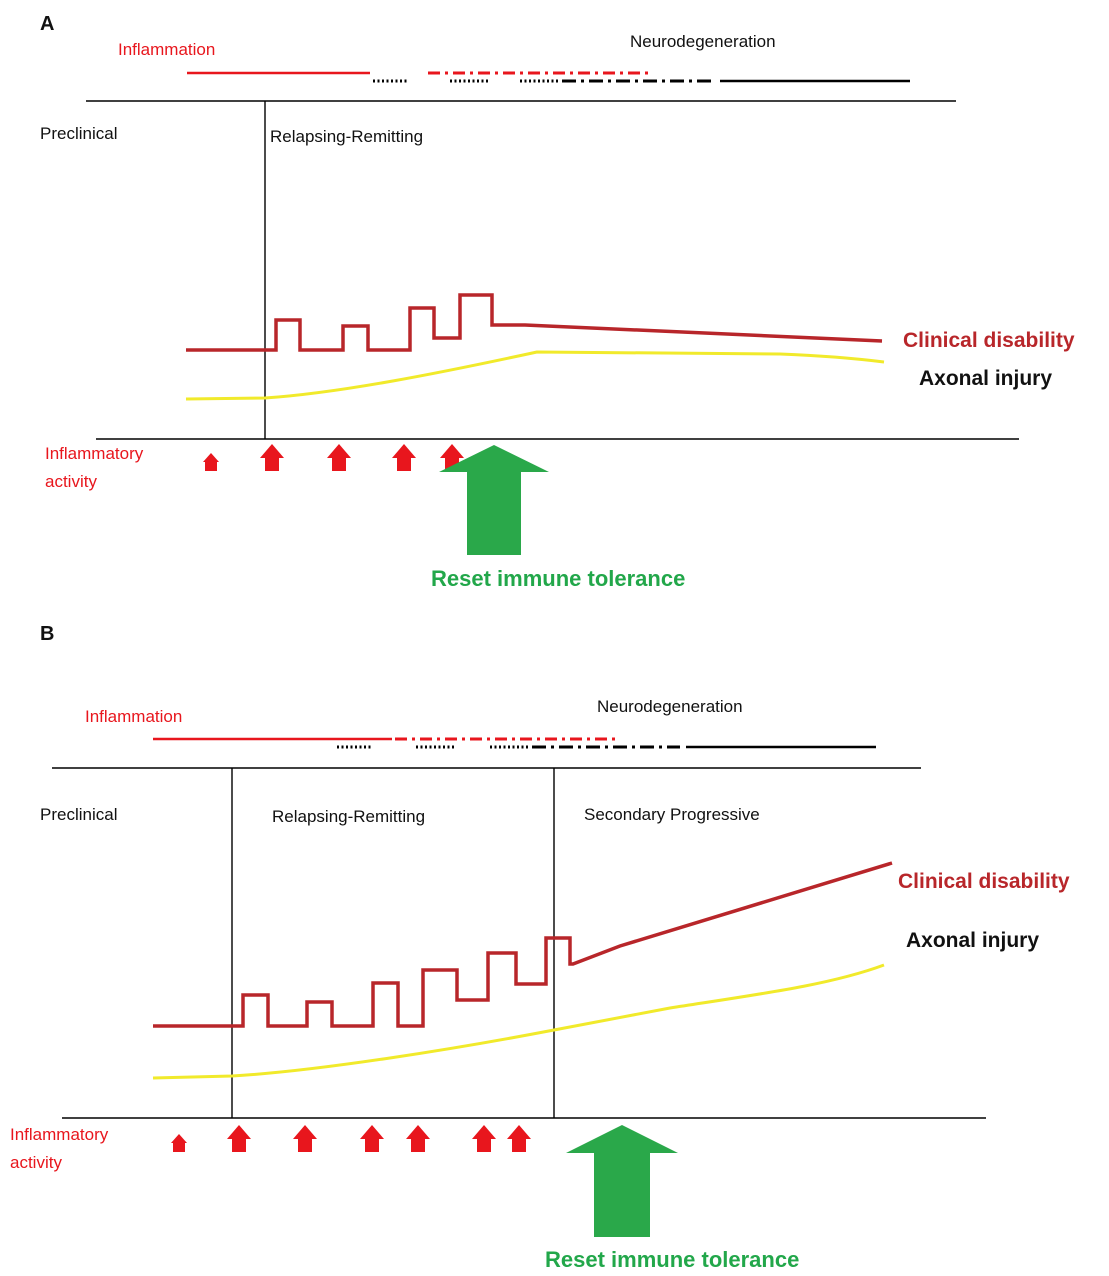 The image size is (1109, 1276). I want to click on phase-secondary-progressive: Secondary Progressive, so click(672, 814).